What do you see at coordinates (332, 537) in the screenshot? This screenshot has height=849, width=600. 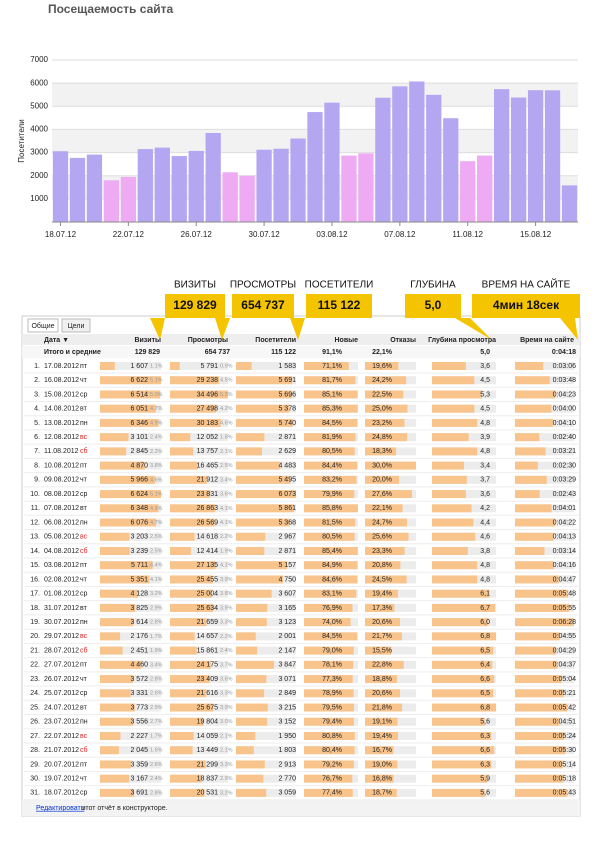 I see `cell-value: 80,5%` at bounding box center [332, 537].